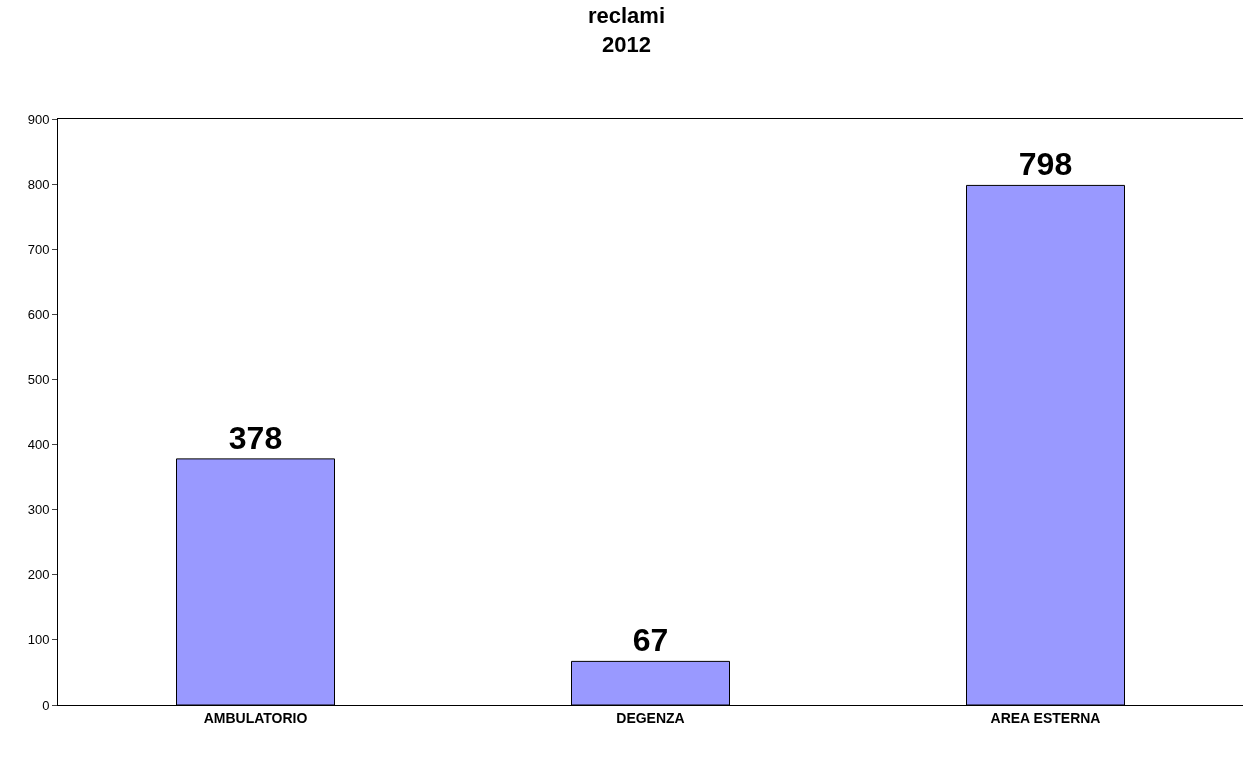 The image size is (1253, 764). Describe the element at coordinates (38, 445) in the screenshot. I see `y-tick-label: 400` at that location.